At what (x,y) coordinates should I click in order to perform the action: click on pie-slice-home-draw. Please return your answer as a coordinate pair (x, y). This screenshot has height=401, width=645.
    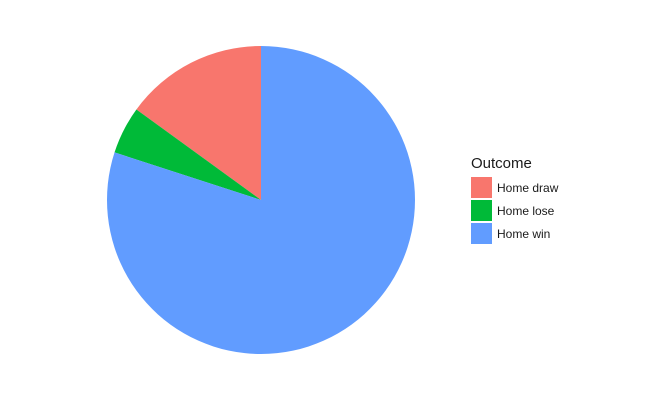
    Looking at the image, I should click on (198, 123).